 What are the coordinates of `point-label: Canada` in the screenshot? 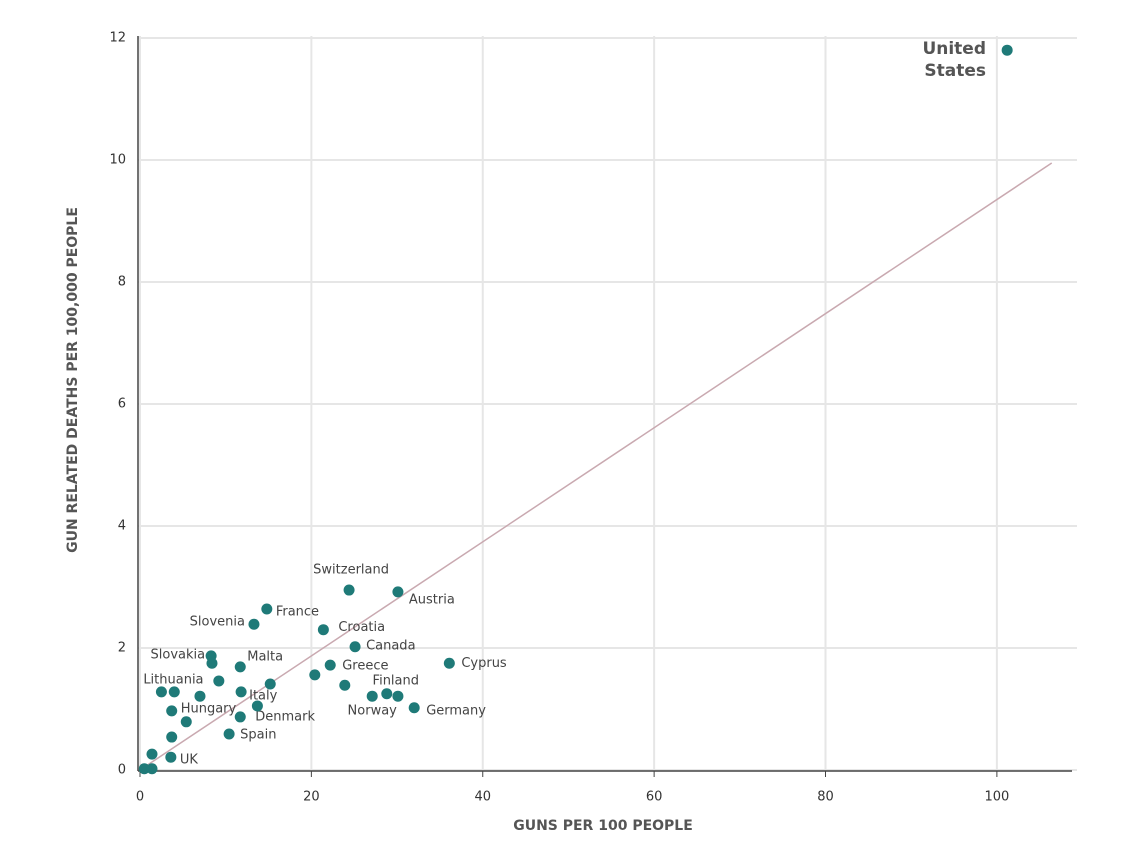 It's located at (390, 645).